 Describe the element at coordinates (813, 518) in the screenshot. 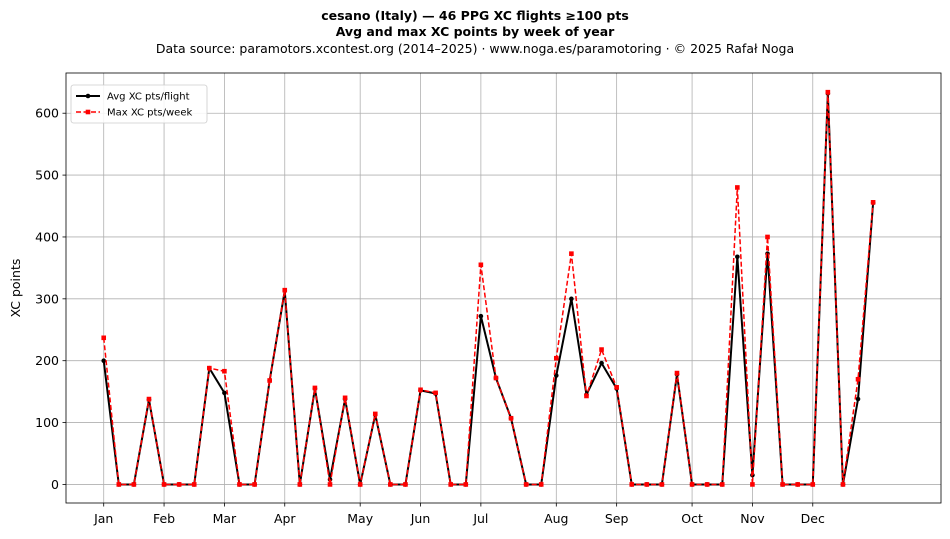

I see `x-tick-label: Dec` at that location.